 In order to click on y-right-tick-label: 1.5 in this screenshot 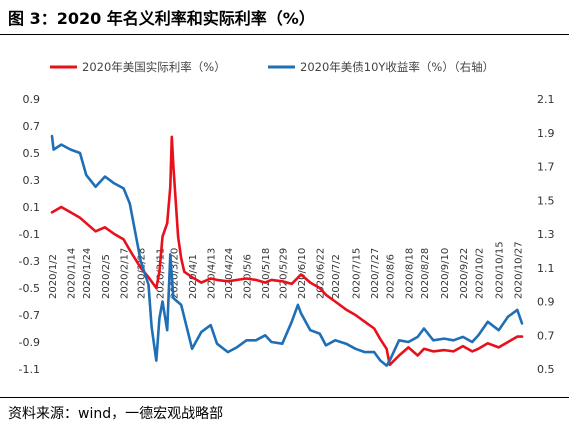, I will do `click(546, 200)`.